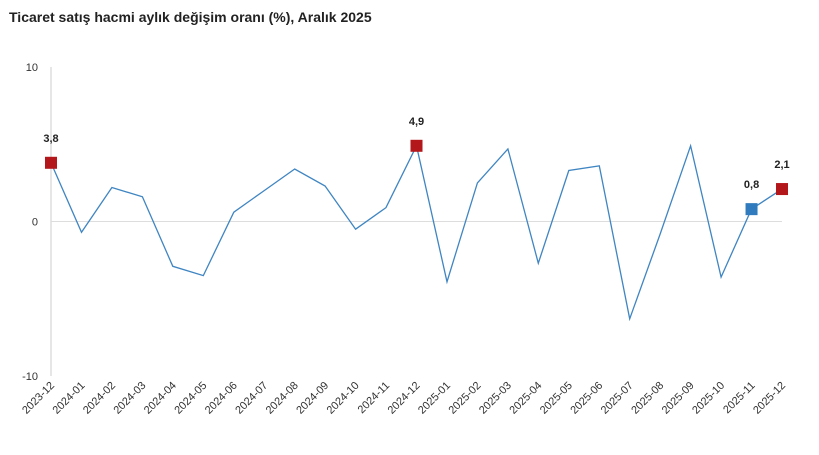 Image resolution: width=819 pixels, height=455 pixels. I want to click on x-tick-label: 2025-03, so click(495, 398).